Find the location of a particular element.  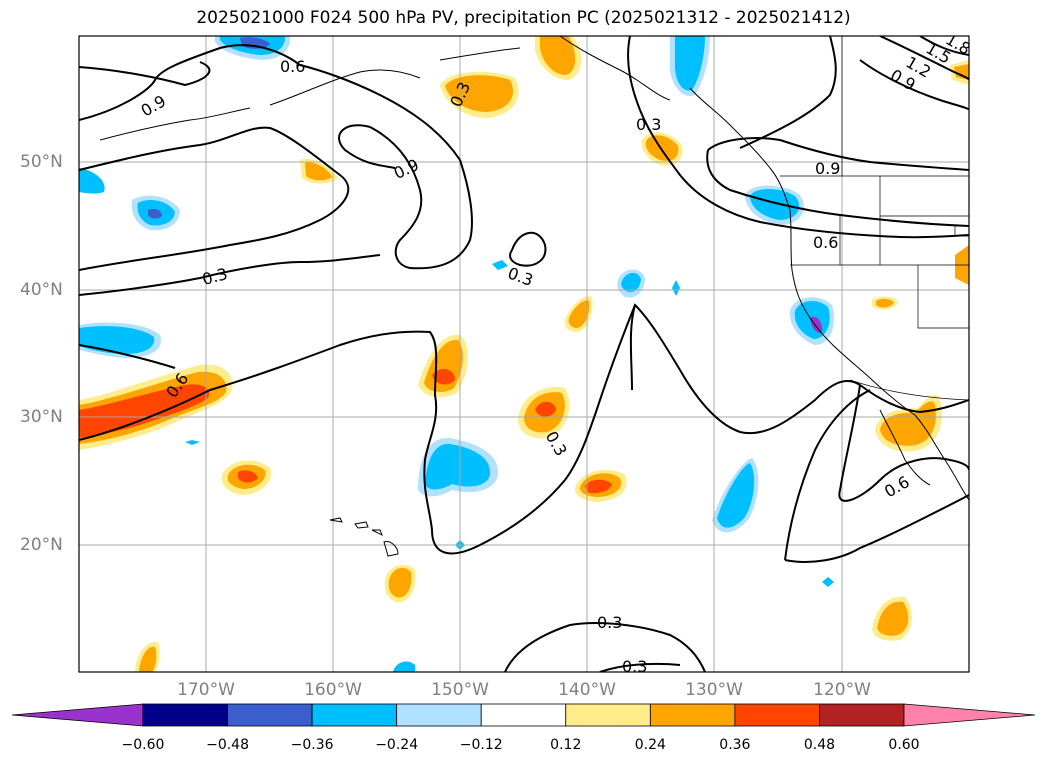

lon-label-120: 120°W is located at coordinates (842, 690).